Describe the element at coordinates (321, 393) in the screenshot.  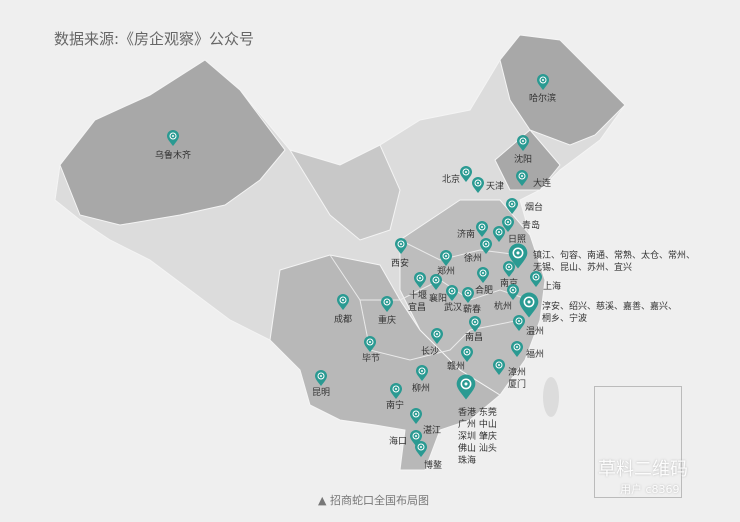
I see `city-label: 昆明` at that location.